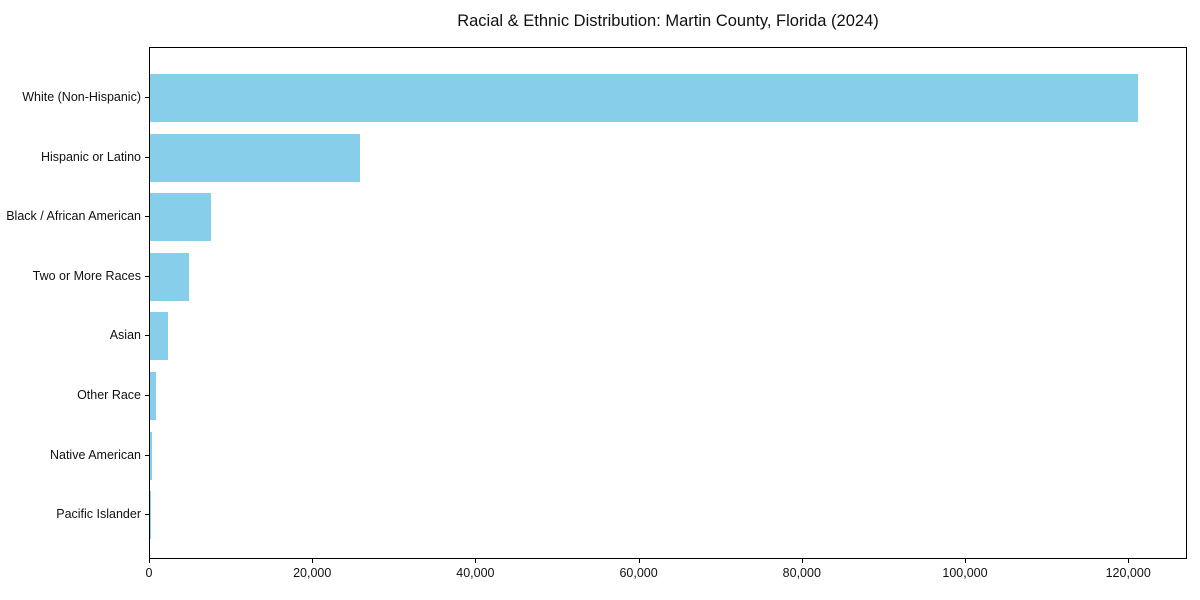  What do you see at coordinates (965, 573) in the screenshot?
I see `x-tick-label: 100,000` at bounding box center [965, 573].